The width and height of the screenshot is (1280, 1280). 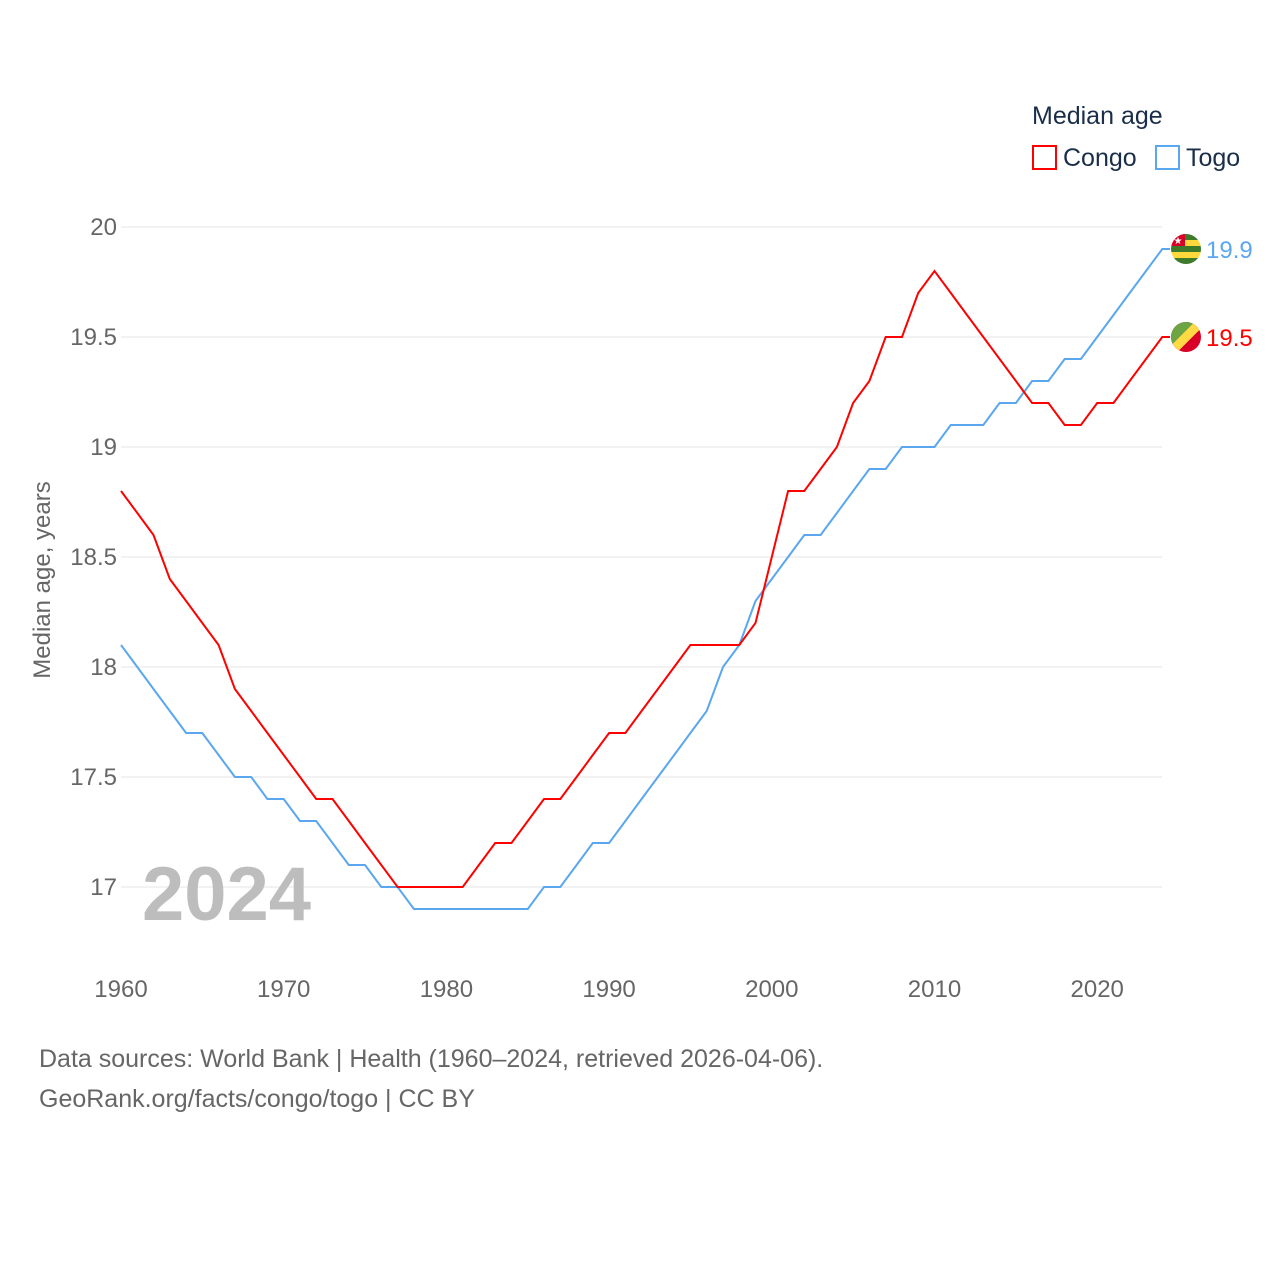 I want to click on end-value-label-congo: 19.5, so click(x=1229, y=338).